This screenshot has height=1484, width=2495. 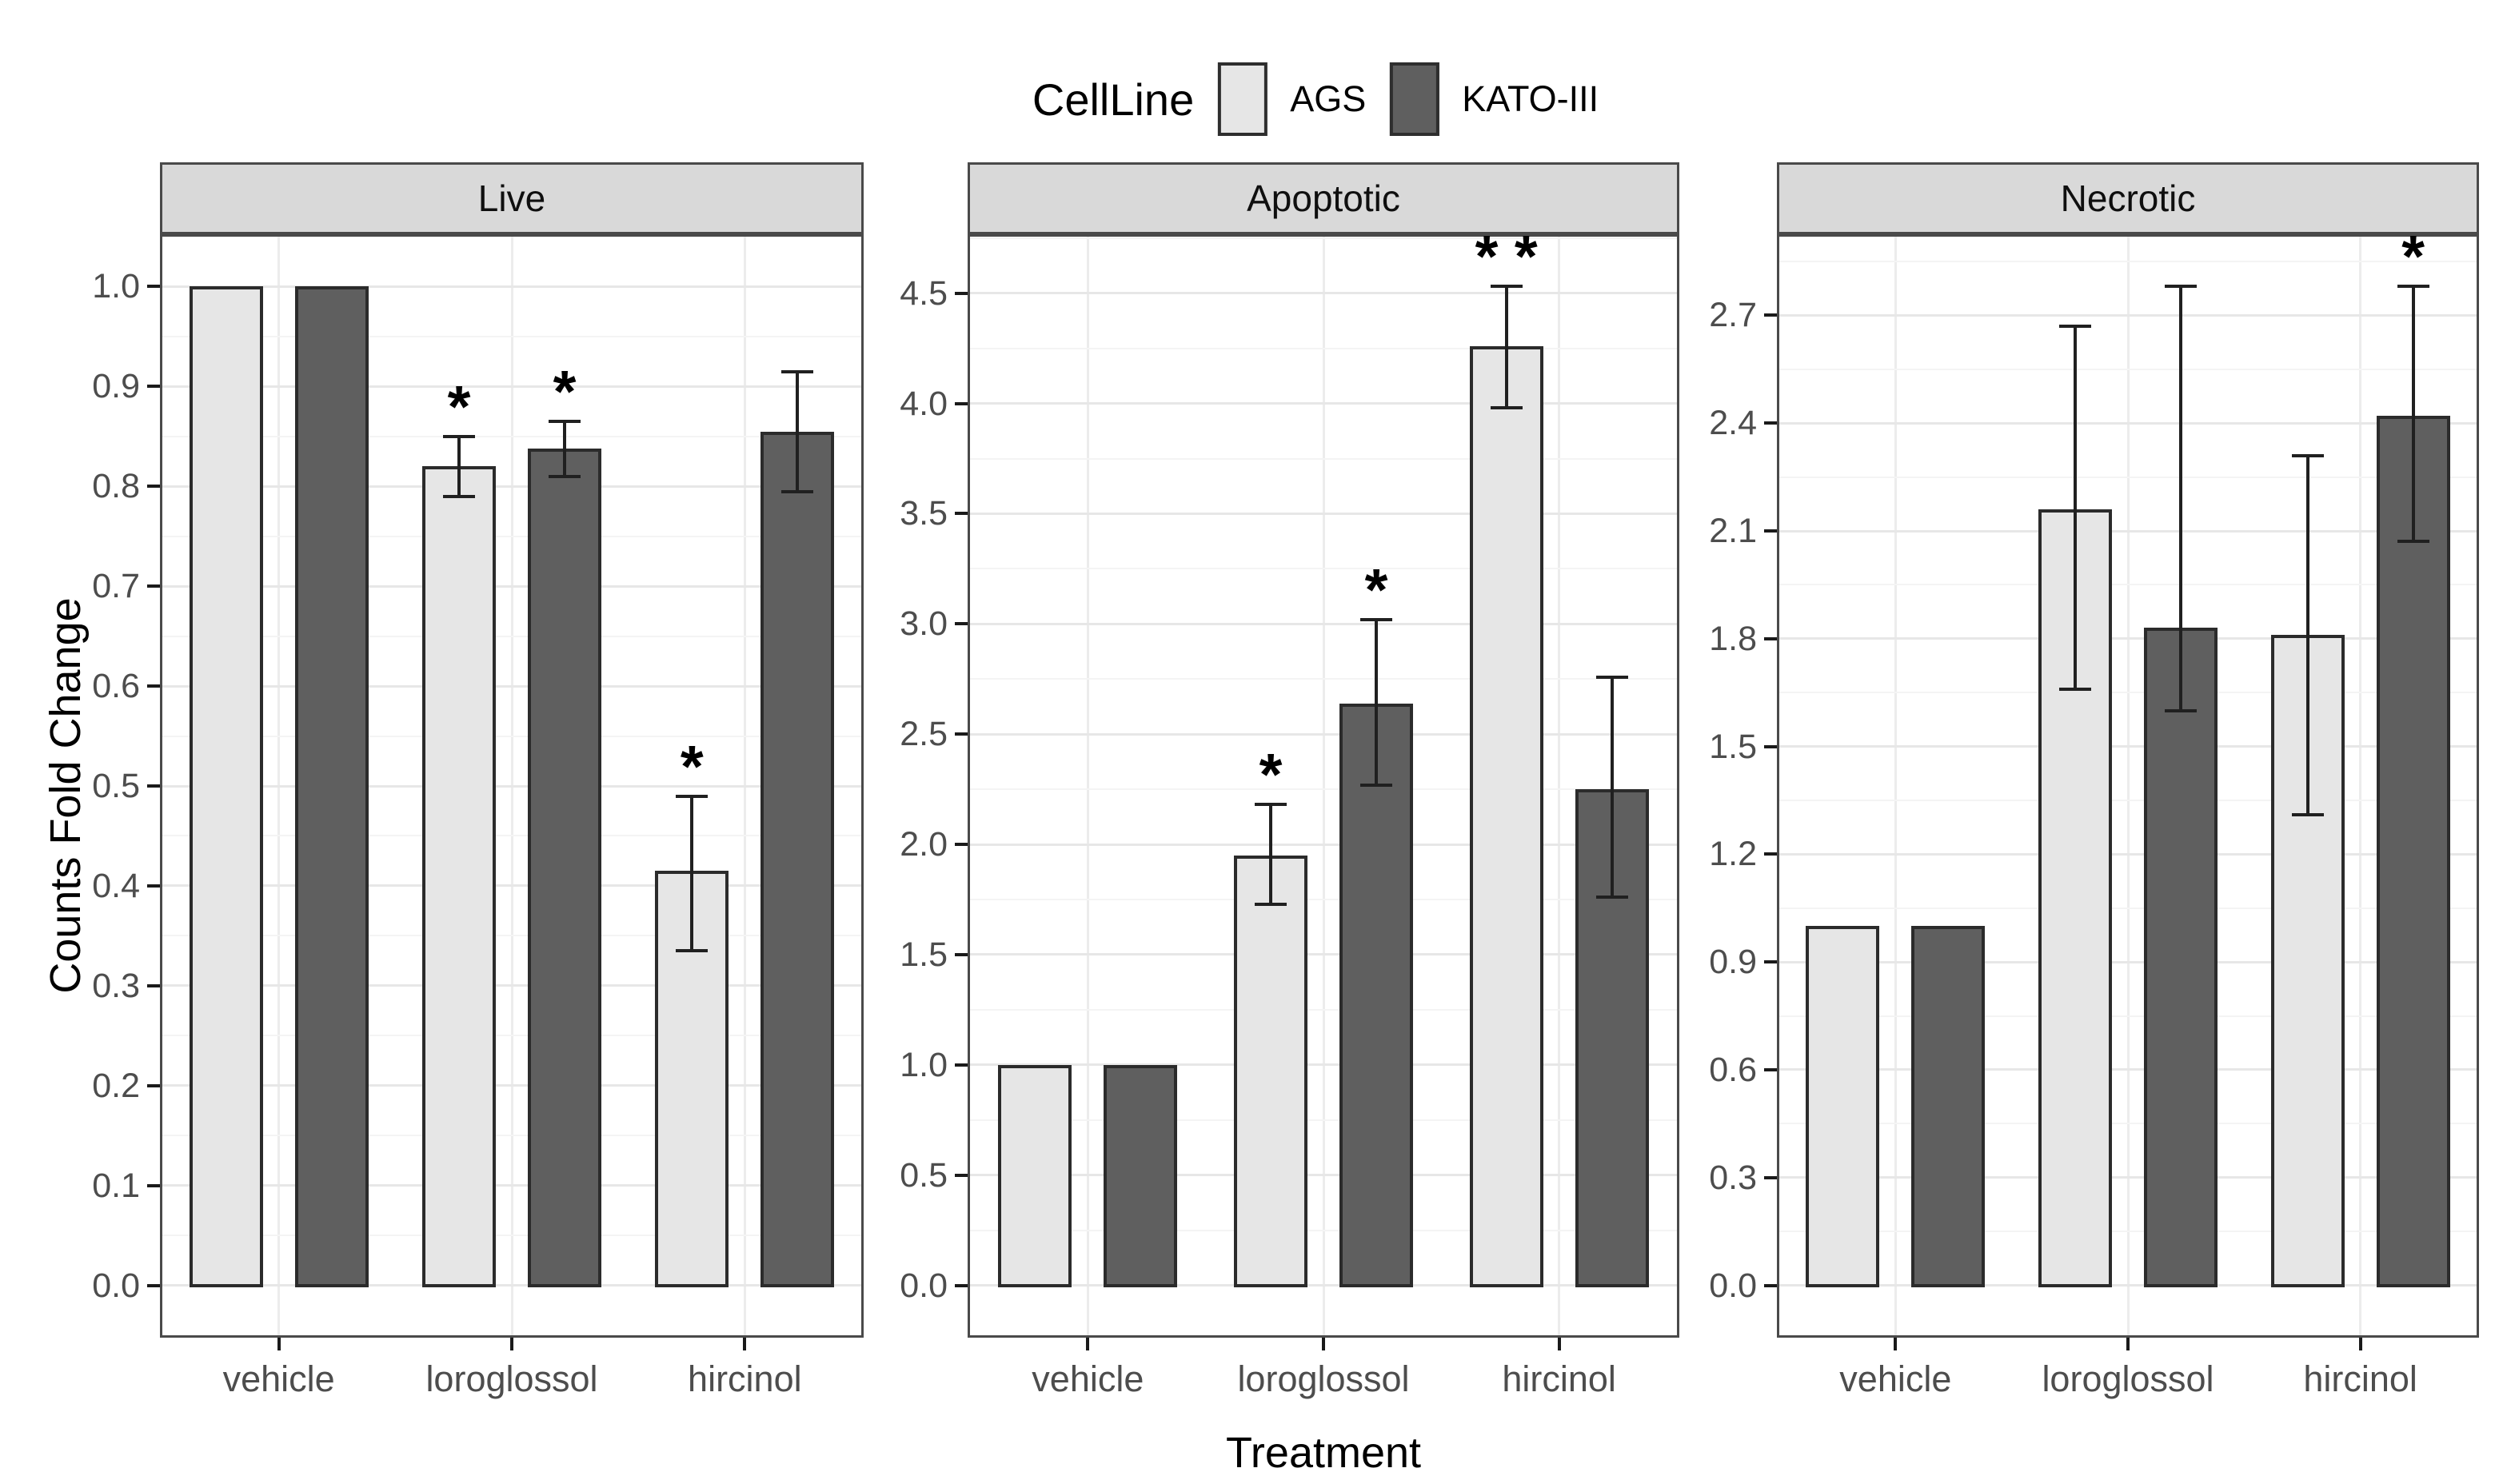 What do you see at coordinates (1506, 816) in the screenshot?
I see `bar-ags-hircinol` at bounding box center [1506, 816].